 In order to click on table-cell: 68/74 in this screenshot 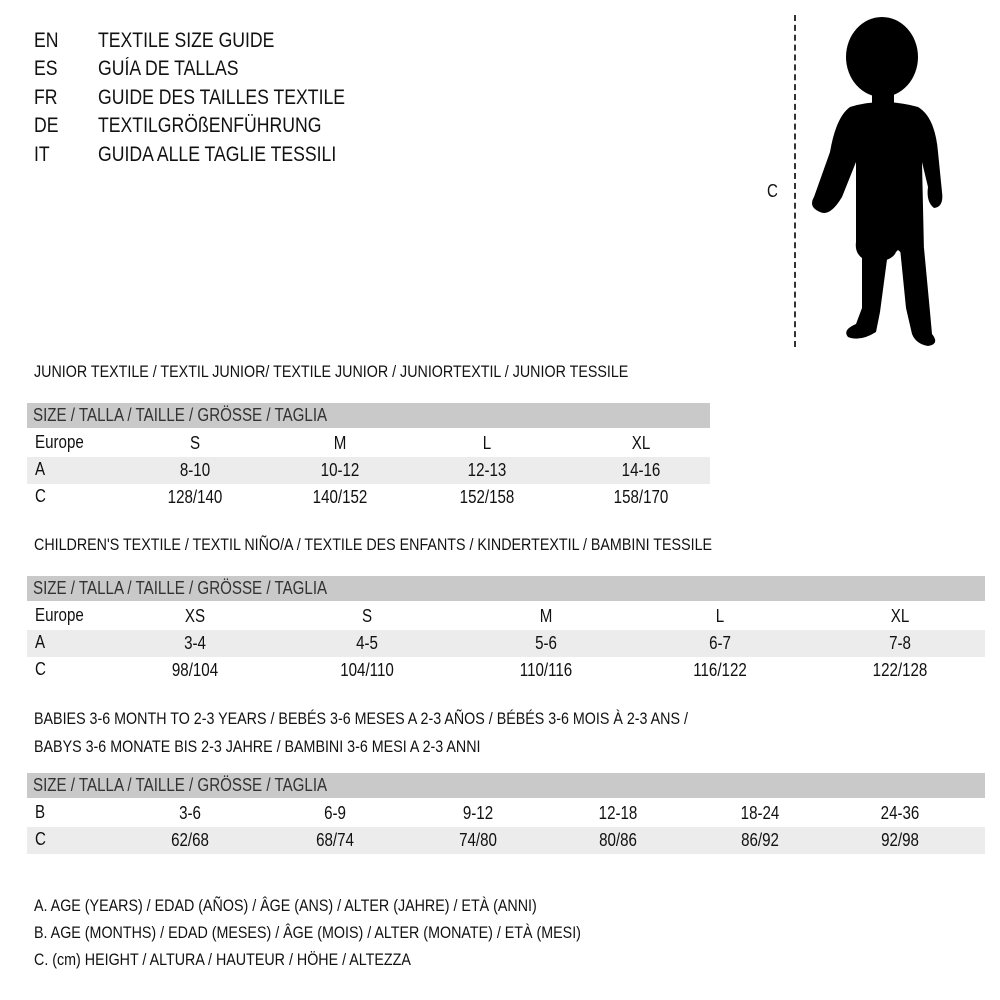, I will do `click(335, 840)`.